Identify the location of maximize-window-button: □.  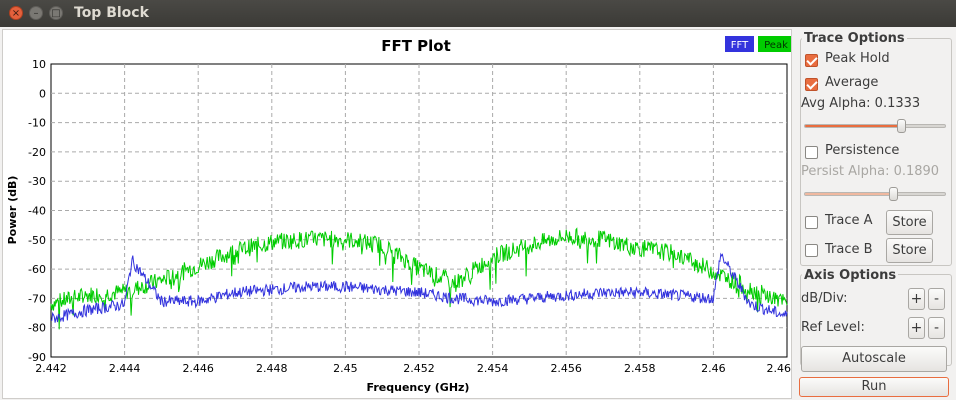
(56, 13).